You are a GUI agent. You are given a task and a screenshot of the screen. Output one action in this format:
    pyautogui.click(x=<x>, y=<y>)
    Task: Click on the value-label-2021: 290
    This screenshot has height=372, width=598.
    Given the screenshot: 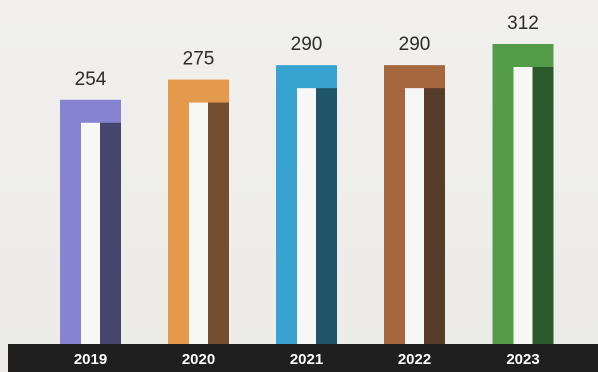 What is the action you would take?
    pyautogui.click(x=307, y=44)
    